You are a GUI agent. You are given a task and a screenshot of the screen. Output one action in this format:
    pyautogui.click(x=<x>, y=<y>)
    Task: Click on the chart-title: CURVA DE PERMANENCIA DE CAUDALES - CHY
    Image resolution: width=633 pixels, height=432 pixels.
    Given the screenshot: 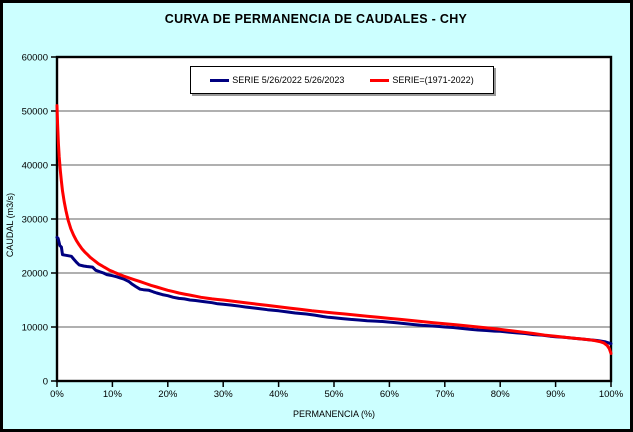 What is the action you would take?
    pyautogui.click(x=316, y=19)
    